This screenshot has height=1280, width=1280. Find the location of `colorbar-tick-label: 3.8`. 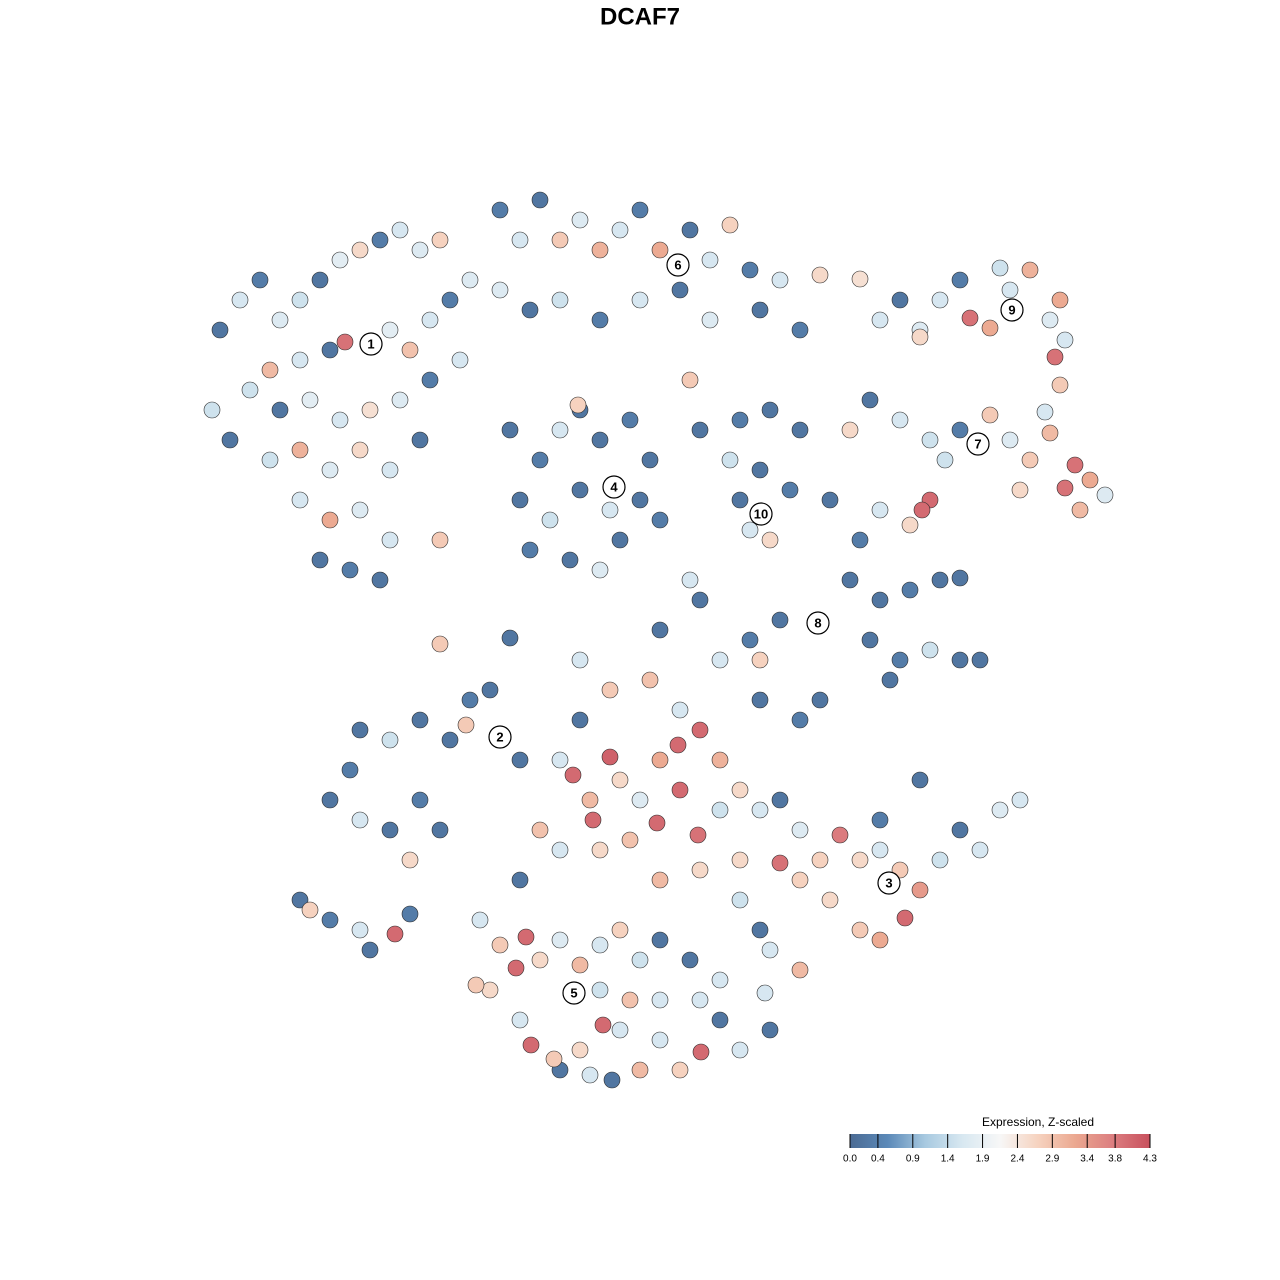

colorbar-tick-label: 3.8 is located at coordinates (1115, 1159).